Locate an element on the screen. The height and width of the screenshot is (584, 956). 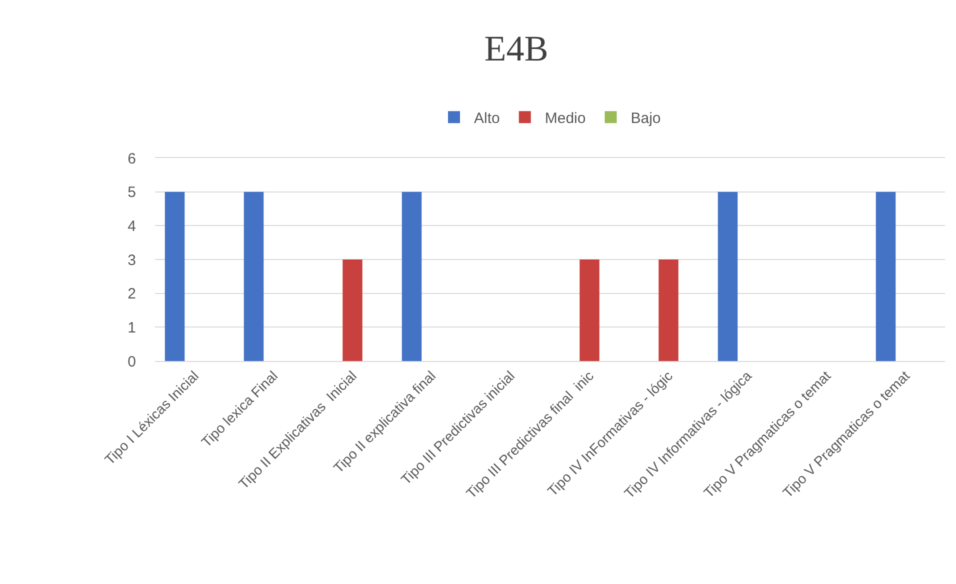
y-tick-label: 0 is located at coordinates (132, 361).